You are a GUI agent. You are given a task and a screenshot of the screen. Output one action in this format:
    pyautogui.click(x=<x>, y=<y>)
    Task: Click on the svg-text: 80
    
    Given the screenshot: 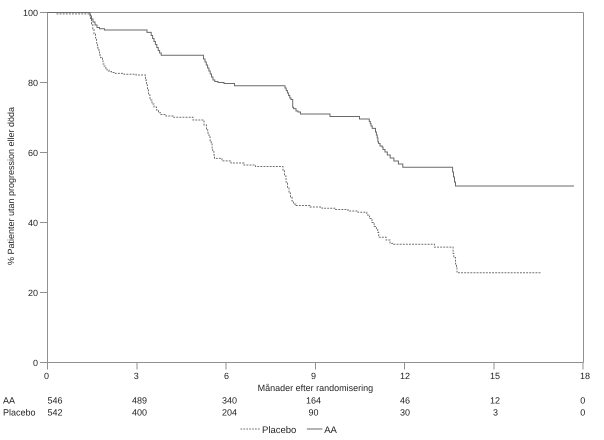 What is the action you would take?
    pyautogui.click(x=33, y=83)
    